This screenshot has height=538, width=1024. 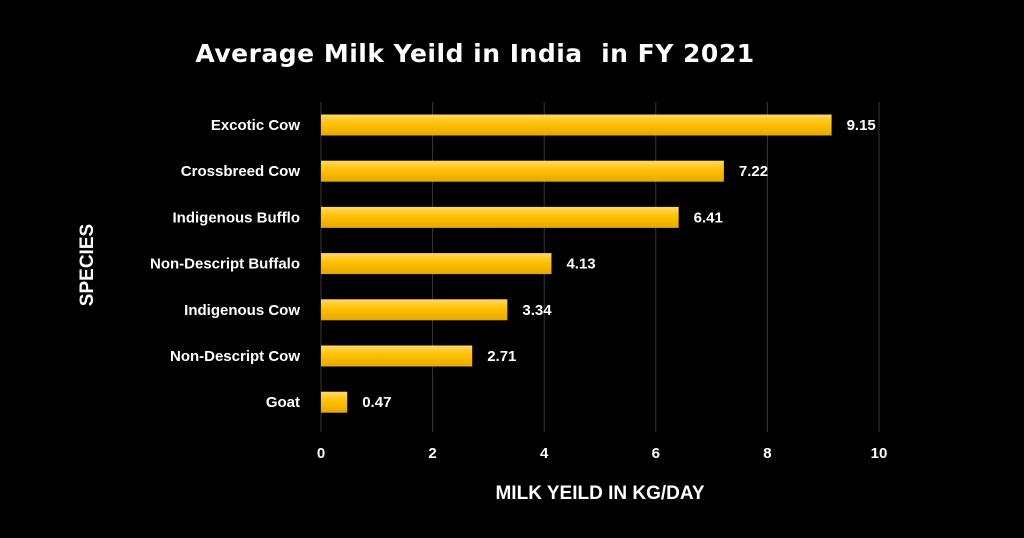 I want to click on data-label: 2.71, so click(x=501, y=356).